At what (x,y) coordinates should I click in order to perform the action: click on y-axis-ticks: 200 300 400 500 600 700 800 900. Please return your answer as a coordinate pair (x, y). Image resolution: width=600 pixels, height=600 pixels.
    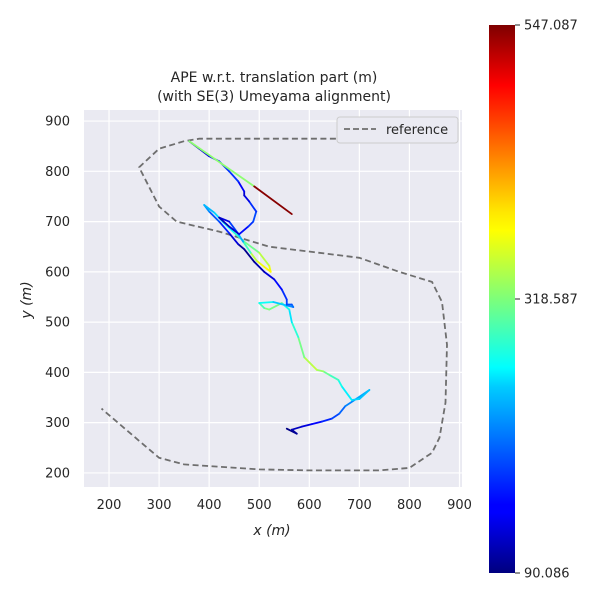
    Looking at the image, I should click on (57, 298).